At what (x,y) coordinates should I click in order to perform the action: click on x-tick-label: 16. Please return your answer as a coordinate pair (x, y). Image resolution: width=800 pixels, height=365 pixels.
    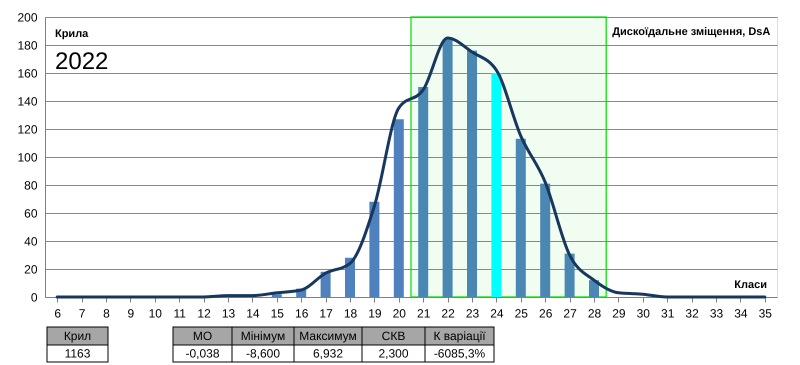
    Looking at the image, I should click on (302, 313).